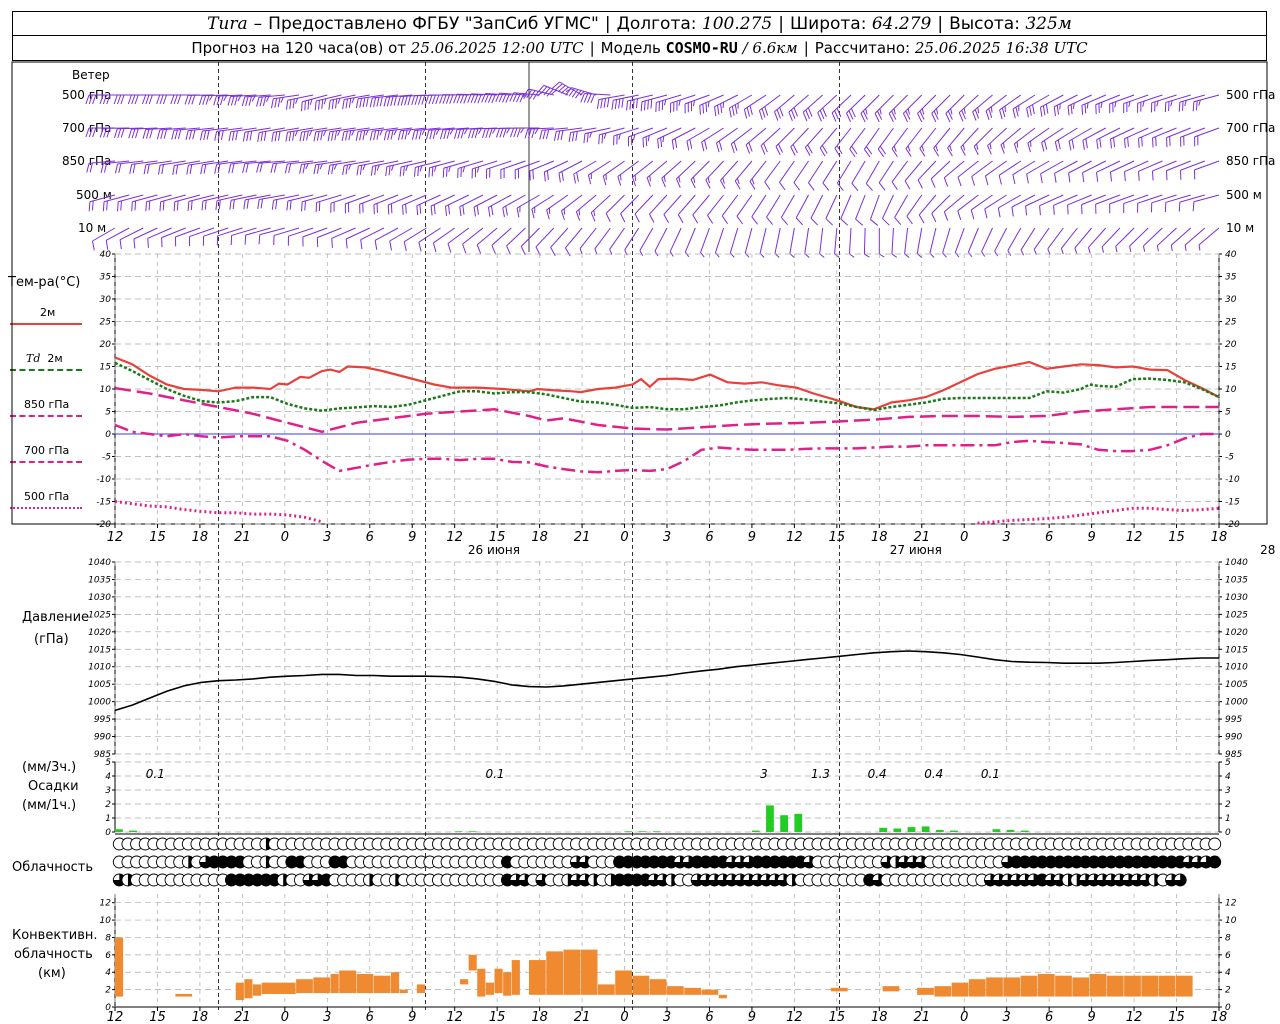  I want to click on temp-x-tick-label: 9, so click(752, 537).